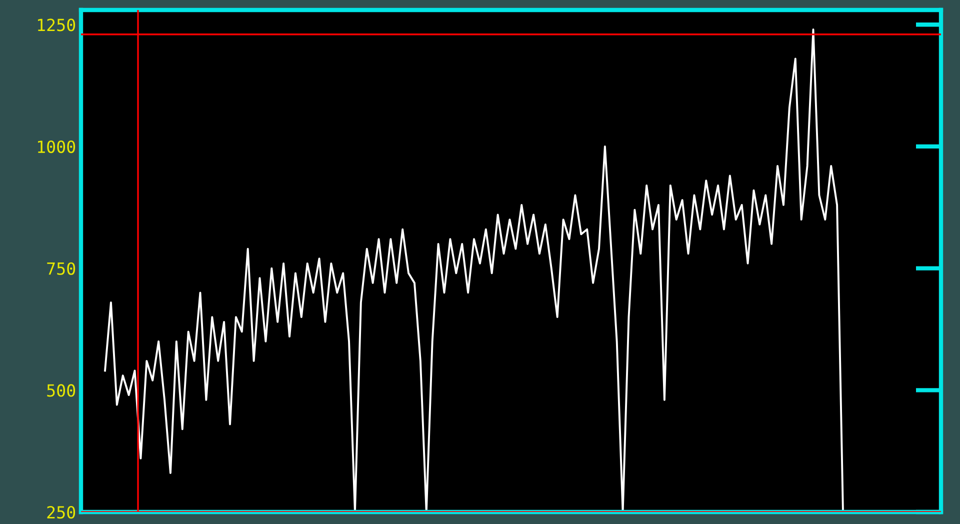 This screenshot has height=524, width=960. Describe the element at coordinates (61, 390) in the screenshot. I see `y-tick-label: 500` at that location.